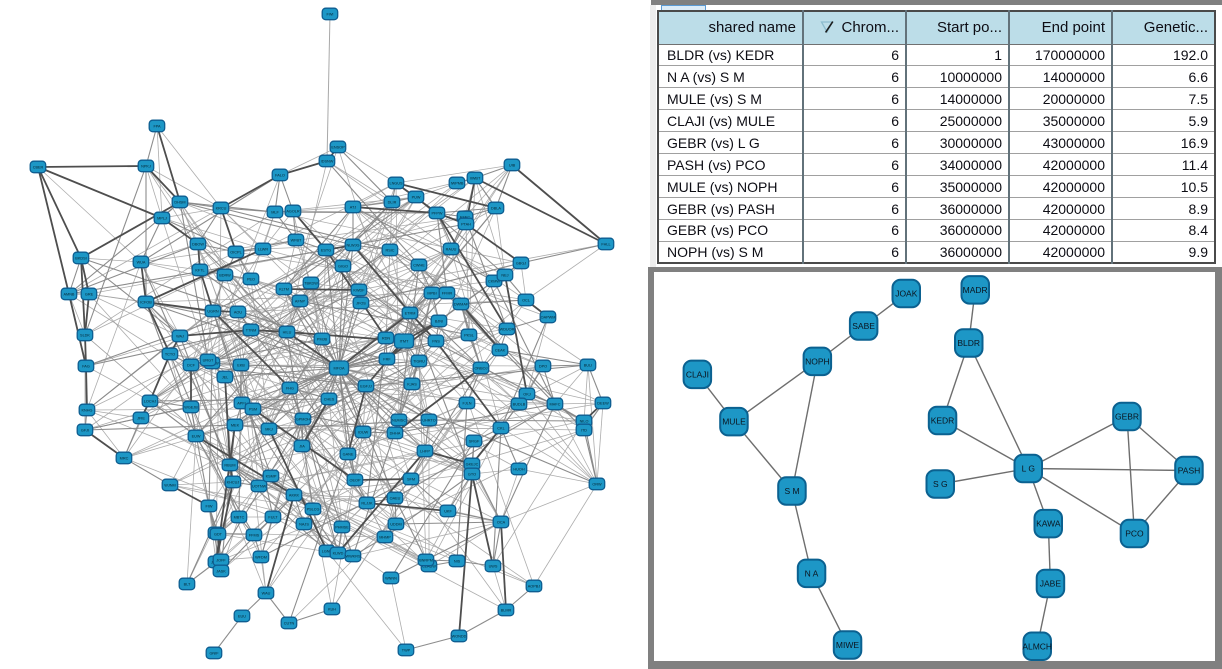 This screenshot has width=1222, height=669. I want to click on svg-text: HILU, so click(287, 333).